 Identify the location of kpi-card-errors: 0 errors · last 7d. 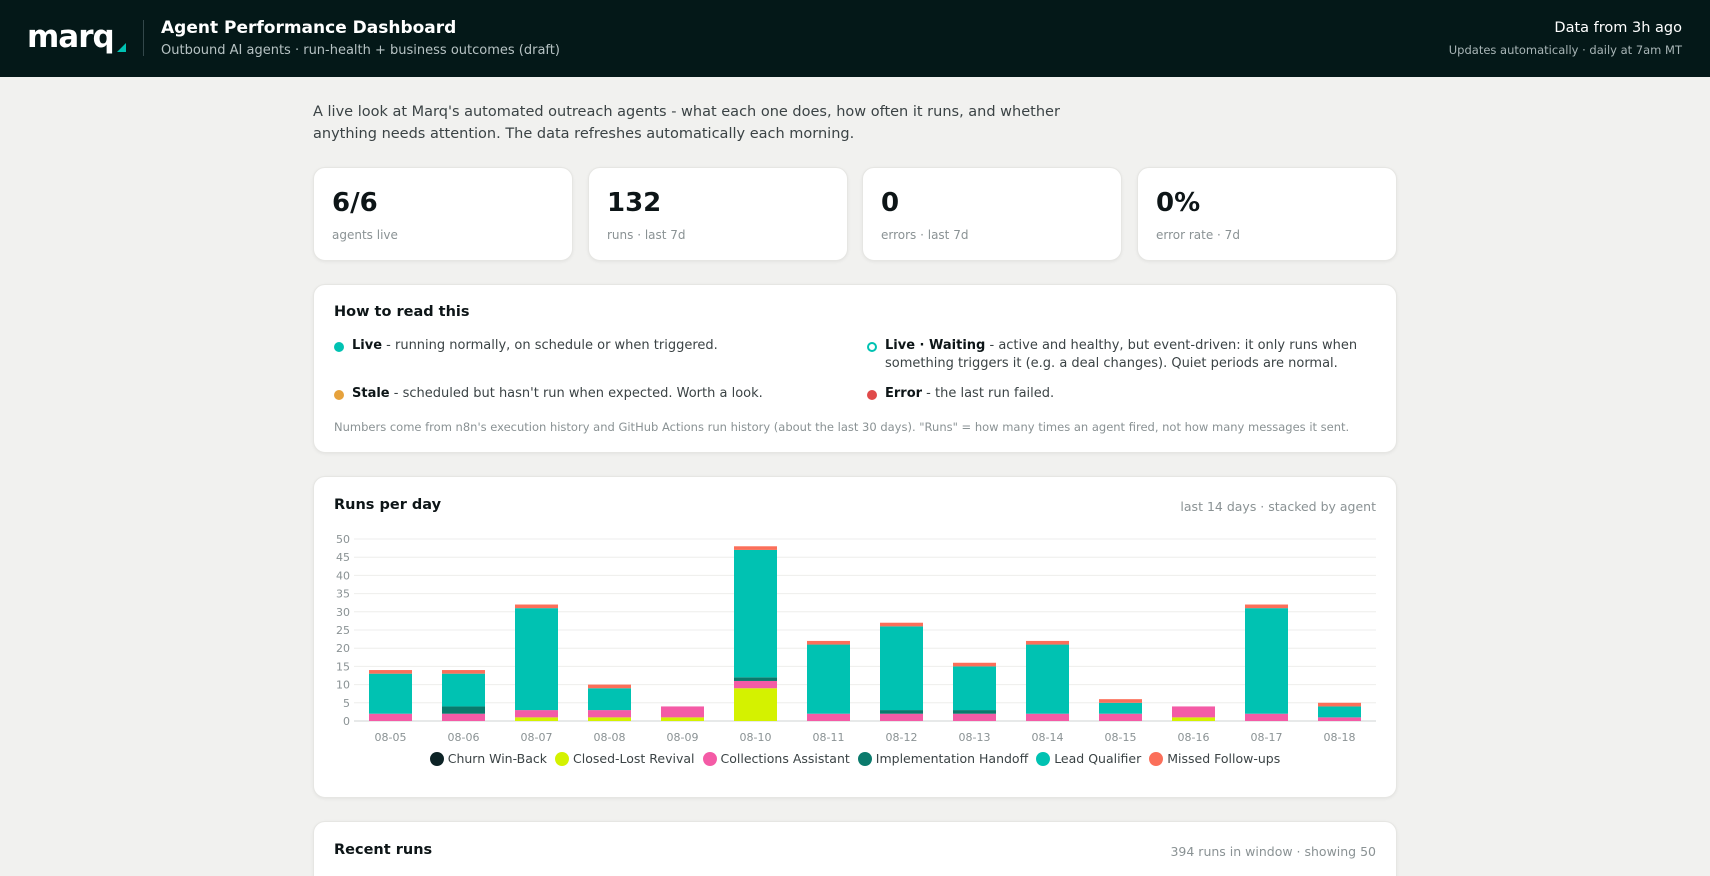
(992, 214).